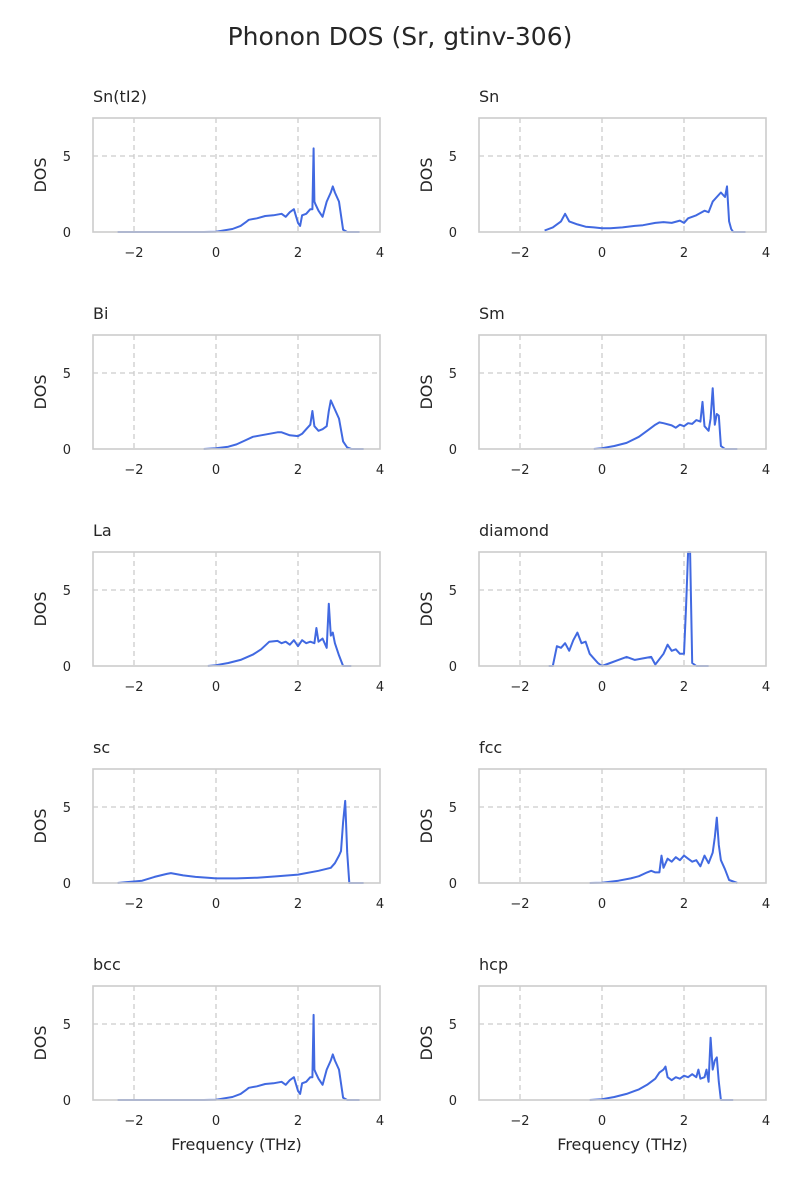  Describe the element at coordinates (100, 313) in the screenshot. I see `panel-title: Bi` at that location.